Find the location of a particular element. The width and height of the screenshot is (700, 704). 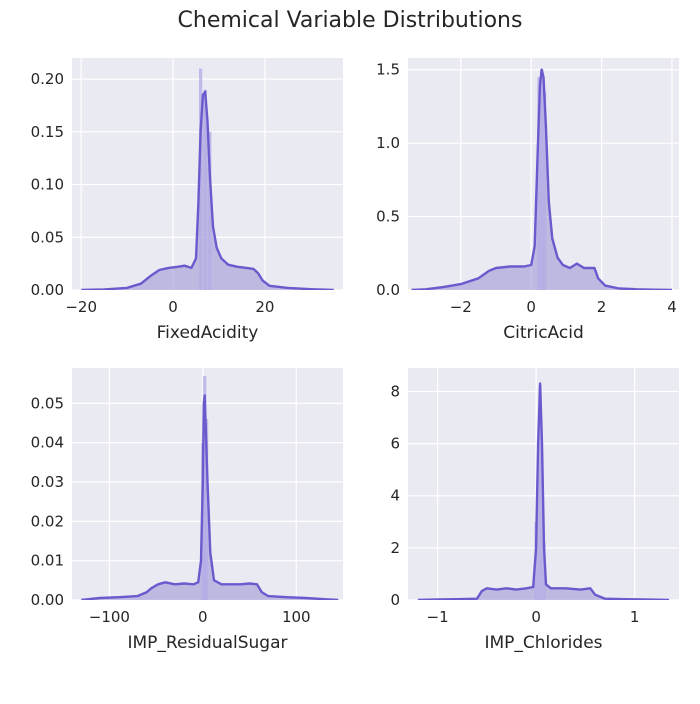

x-tick-label: 20 is located at coordinates (264, 307).